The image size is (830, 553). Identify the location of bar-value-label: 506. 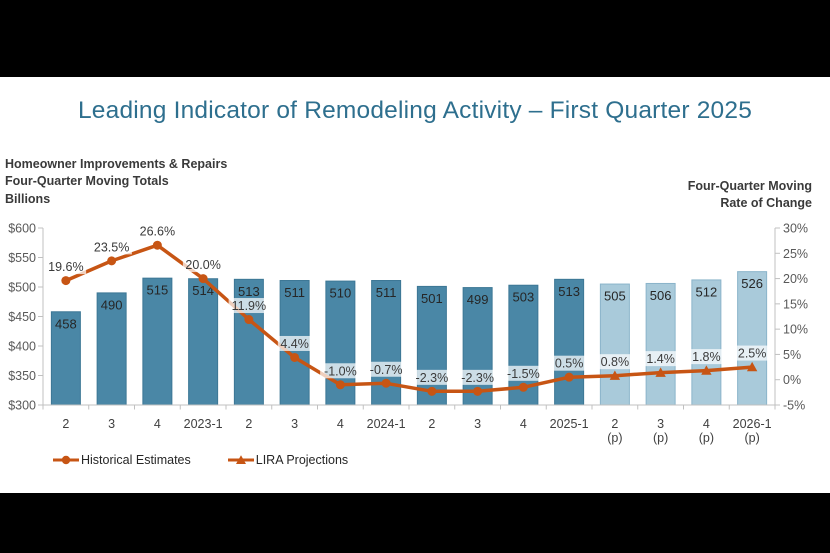
(661, 295).